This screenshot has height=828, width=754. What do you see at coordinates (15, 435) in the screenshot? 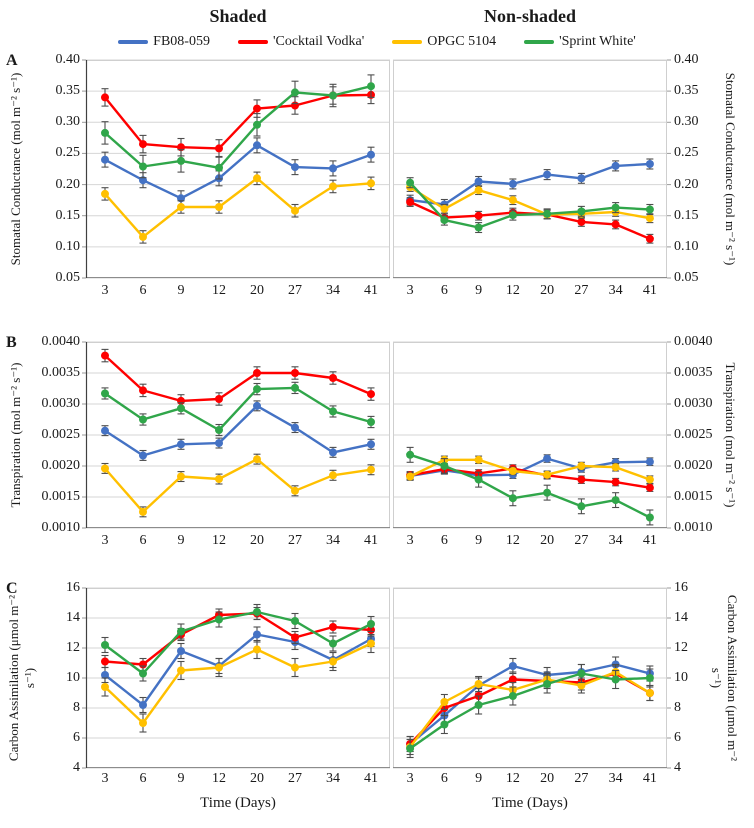
I see `y-axis-title-left-b: Transpiration (mol m⁻² s⁻¹)` at bounding box center [15, 435].